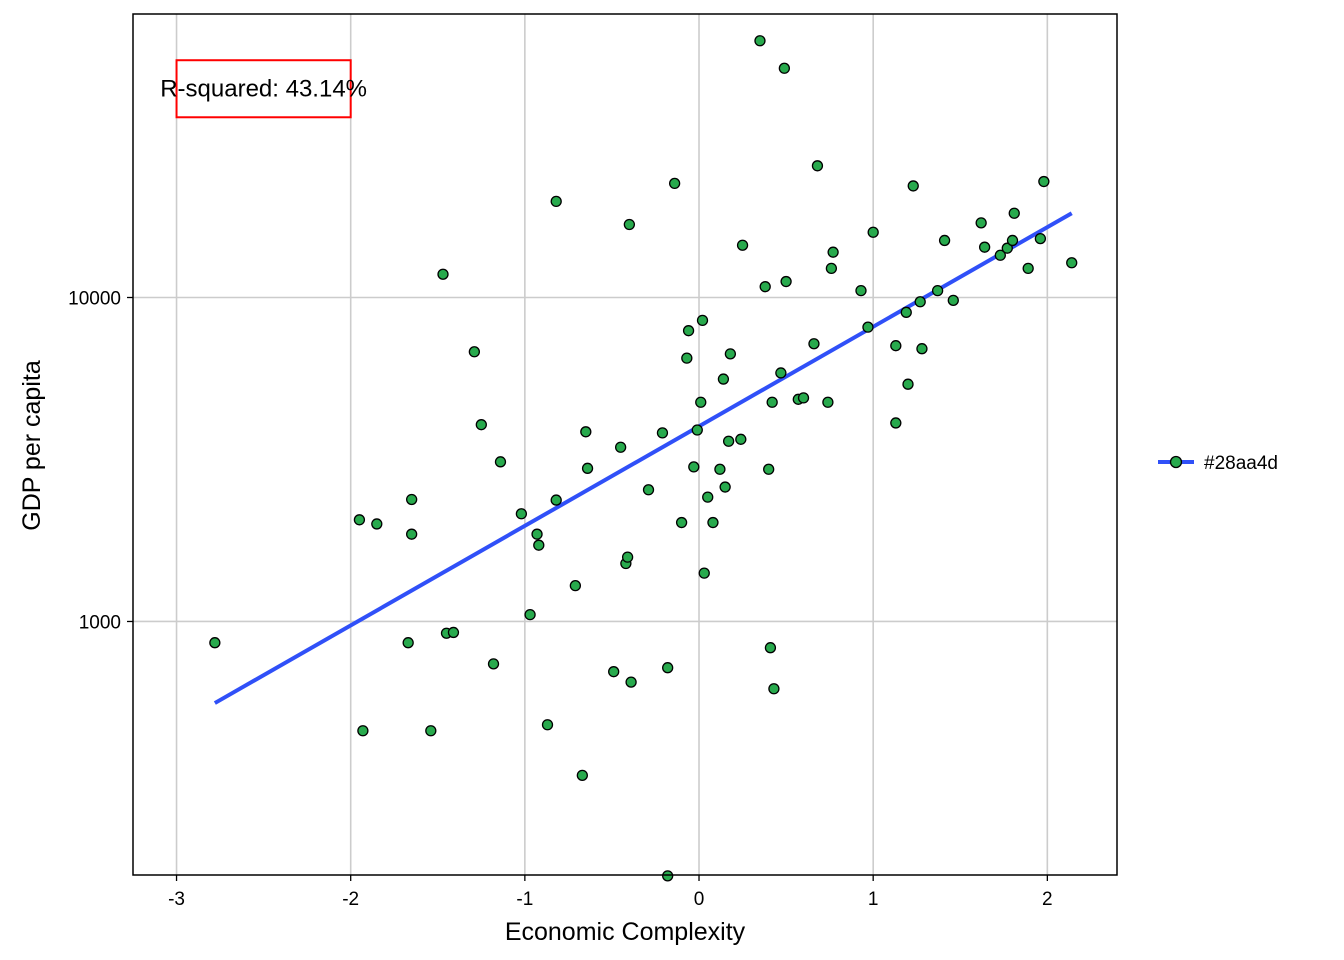 This screenshot has height=960, width=1344. What do you see at coordinates (873, 899) in the screenshot?
I see `x-tick-label: 1` at bounding box center [873, 899].